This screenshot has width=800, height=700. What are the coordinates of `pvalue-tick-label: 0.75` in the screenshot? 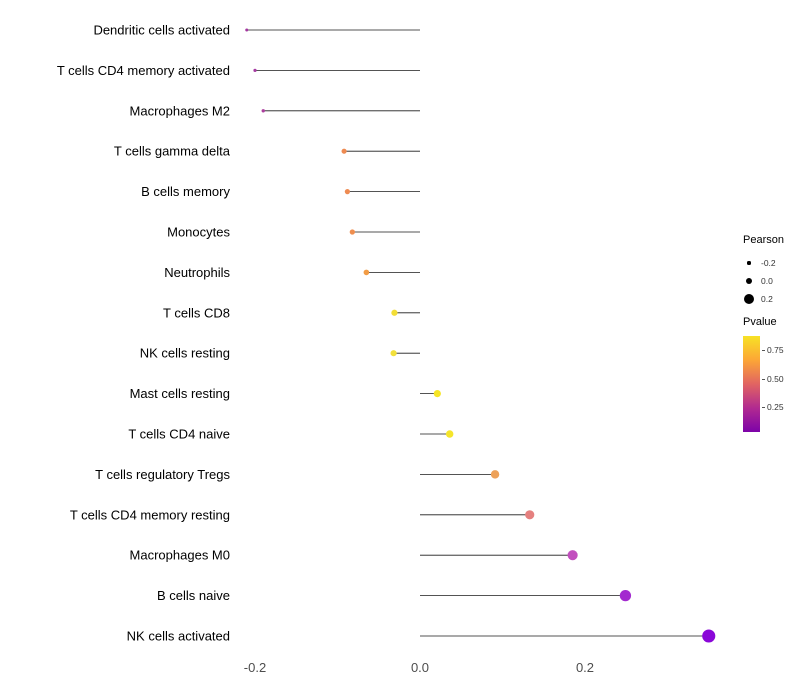 It's located at (773, 350).